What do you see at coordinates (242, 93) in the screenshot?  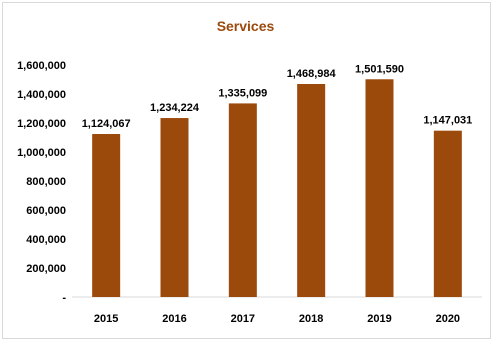 I see `bar-value-label: 1,335,099` at bounding box center [242, 93].